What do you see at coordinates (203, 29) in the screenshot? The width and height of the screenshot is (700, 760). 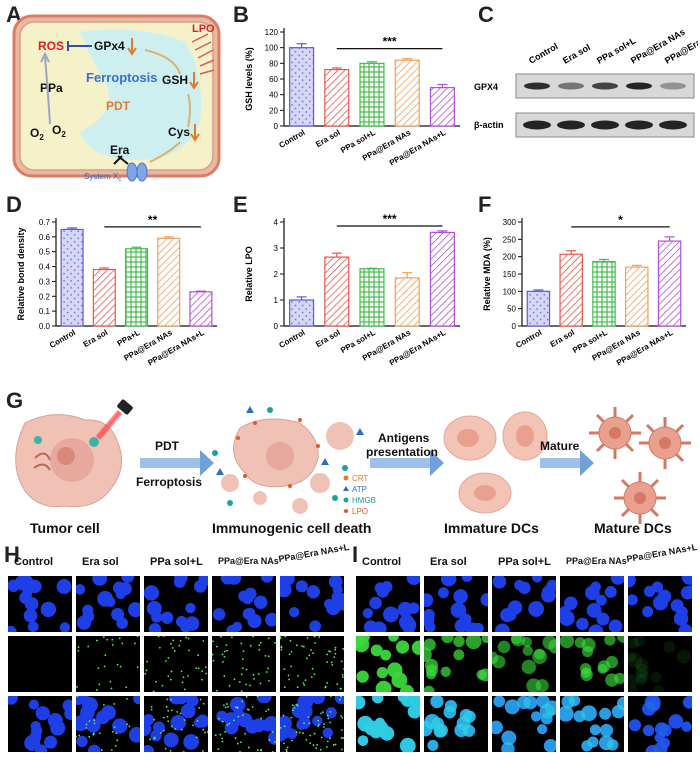 I see `lpo-label: LPO` at bounding box center [203, 29].